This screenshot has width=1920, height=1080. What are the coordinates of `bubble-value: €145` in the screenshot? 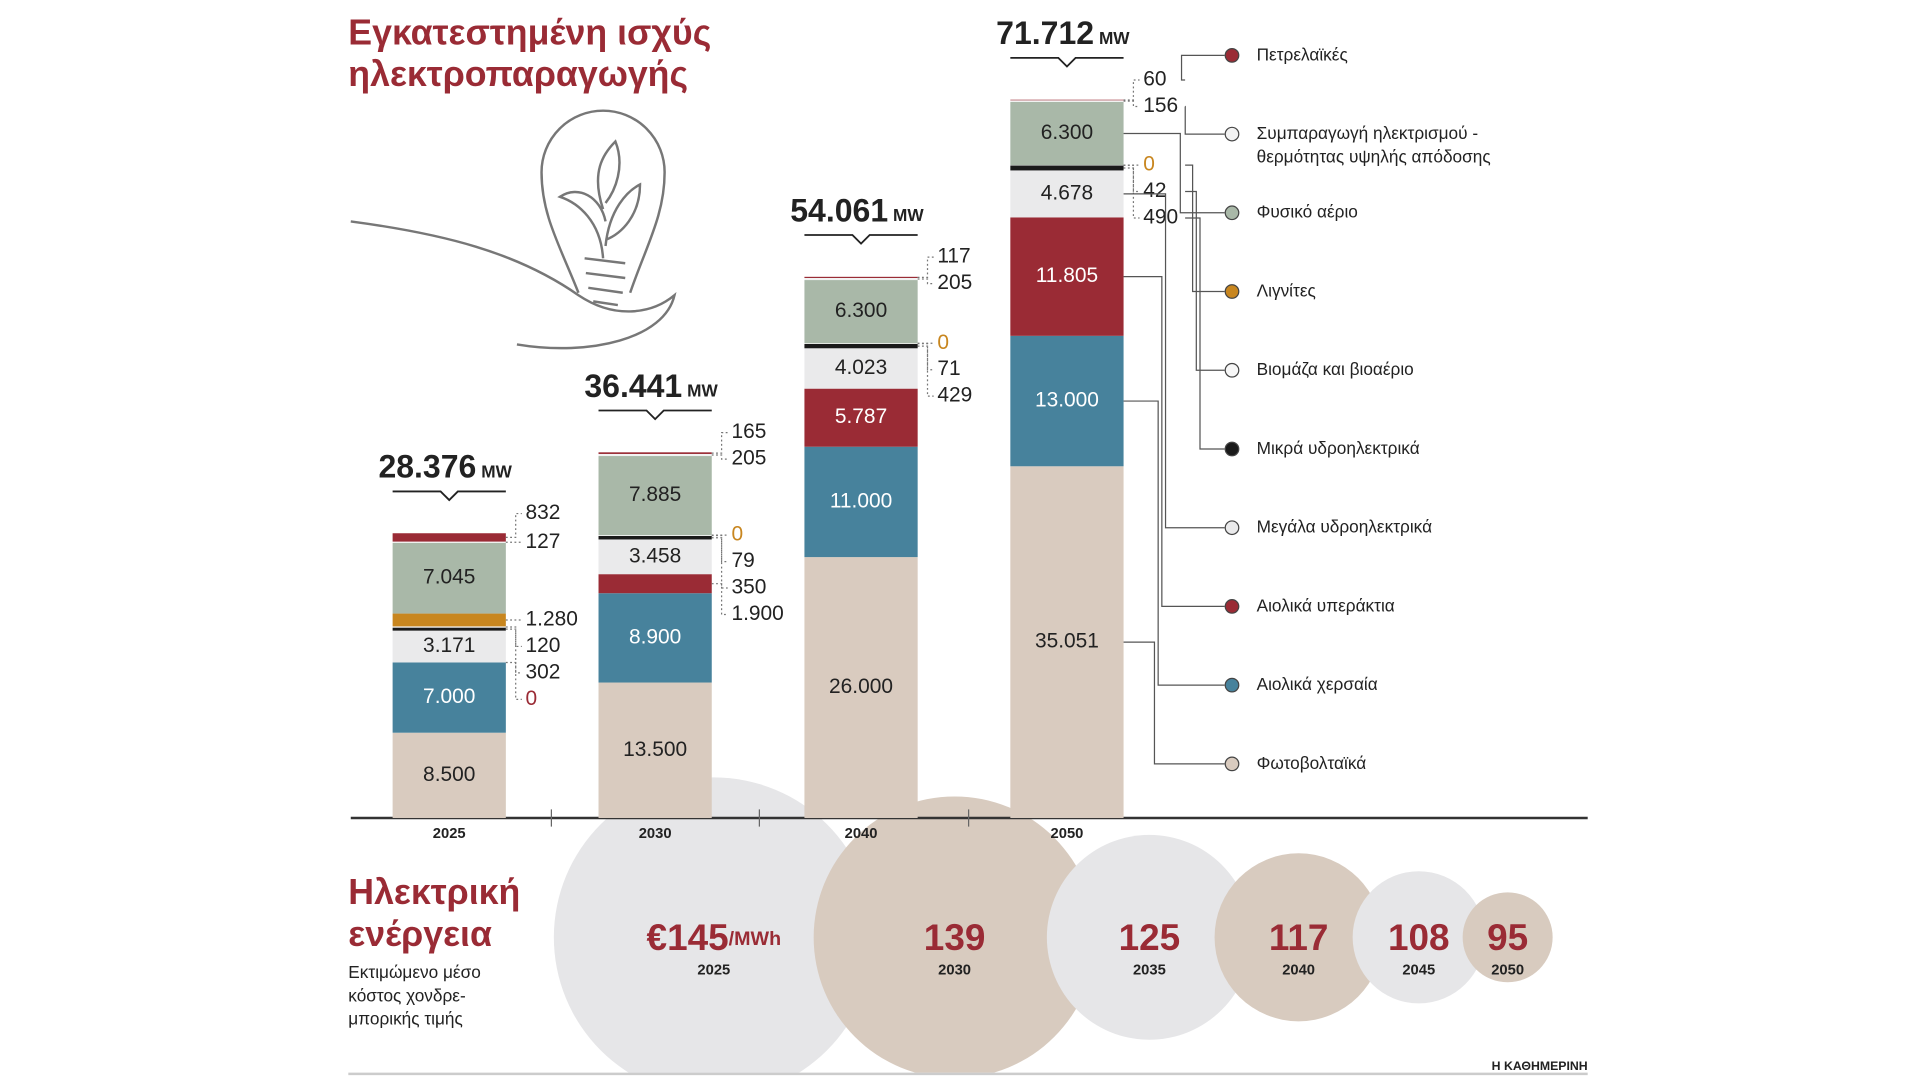 It's located at (688, 937).